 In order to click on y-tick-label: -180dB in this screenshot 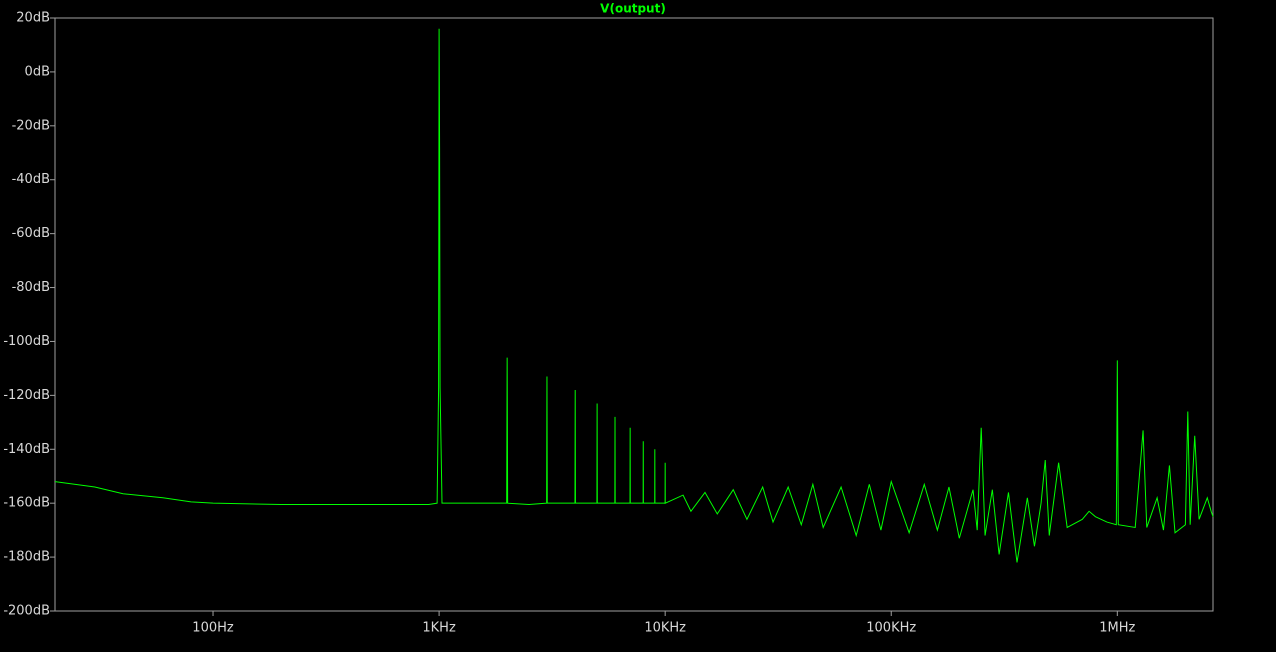, I will do `click(26, 557)`.